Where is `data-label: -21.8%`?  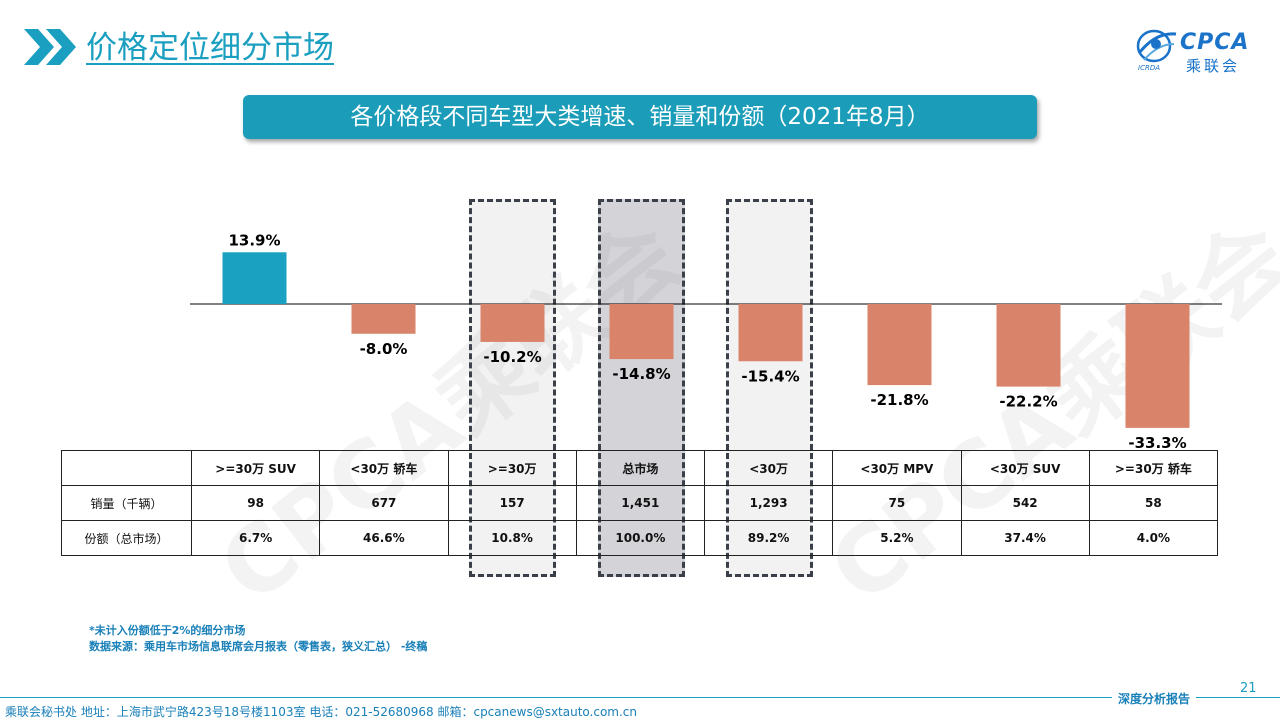 data-label: -21.8% is located at coordinates (899, 400).